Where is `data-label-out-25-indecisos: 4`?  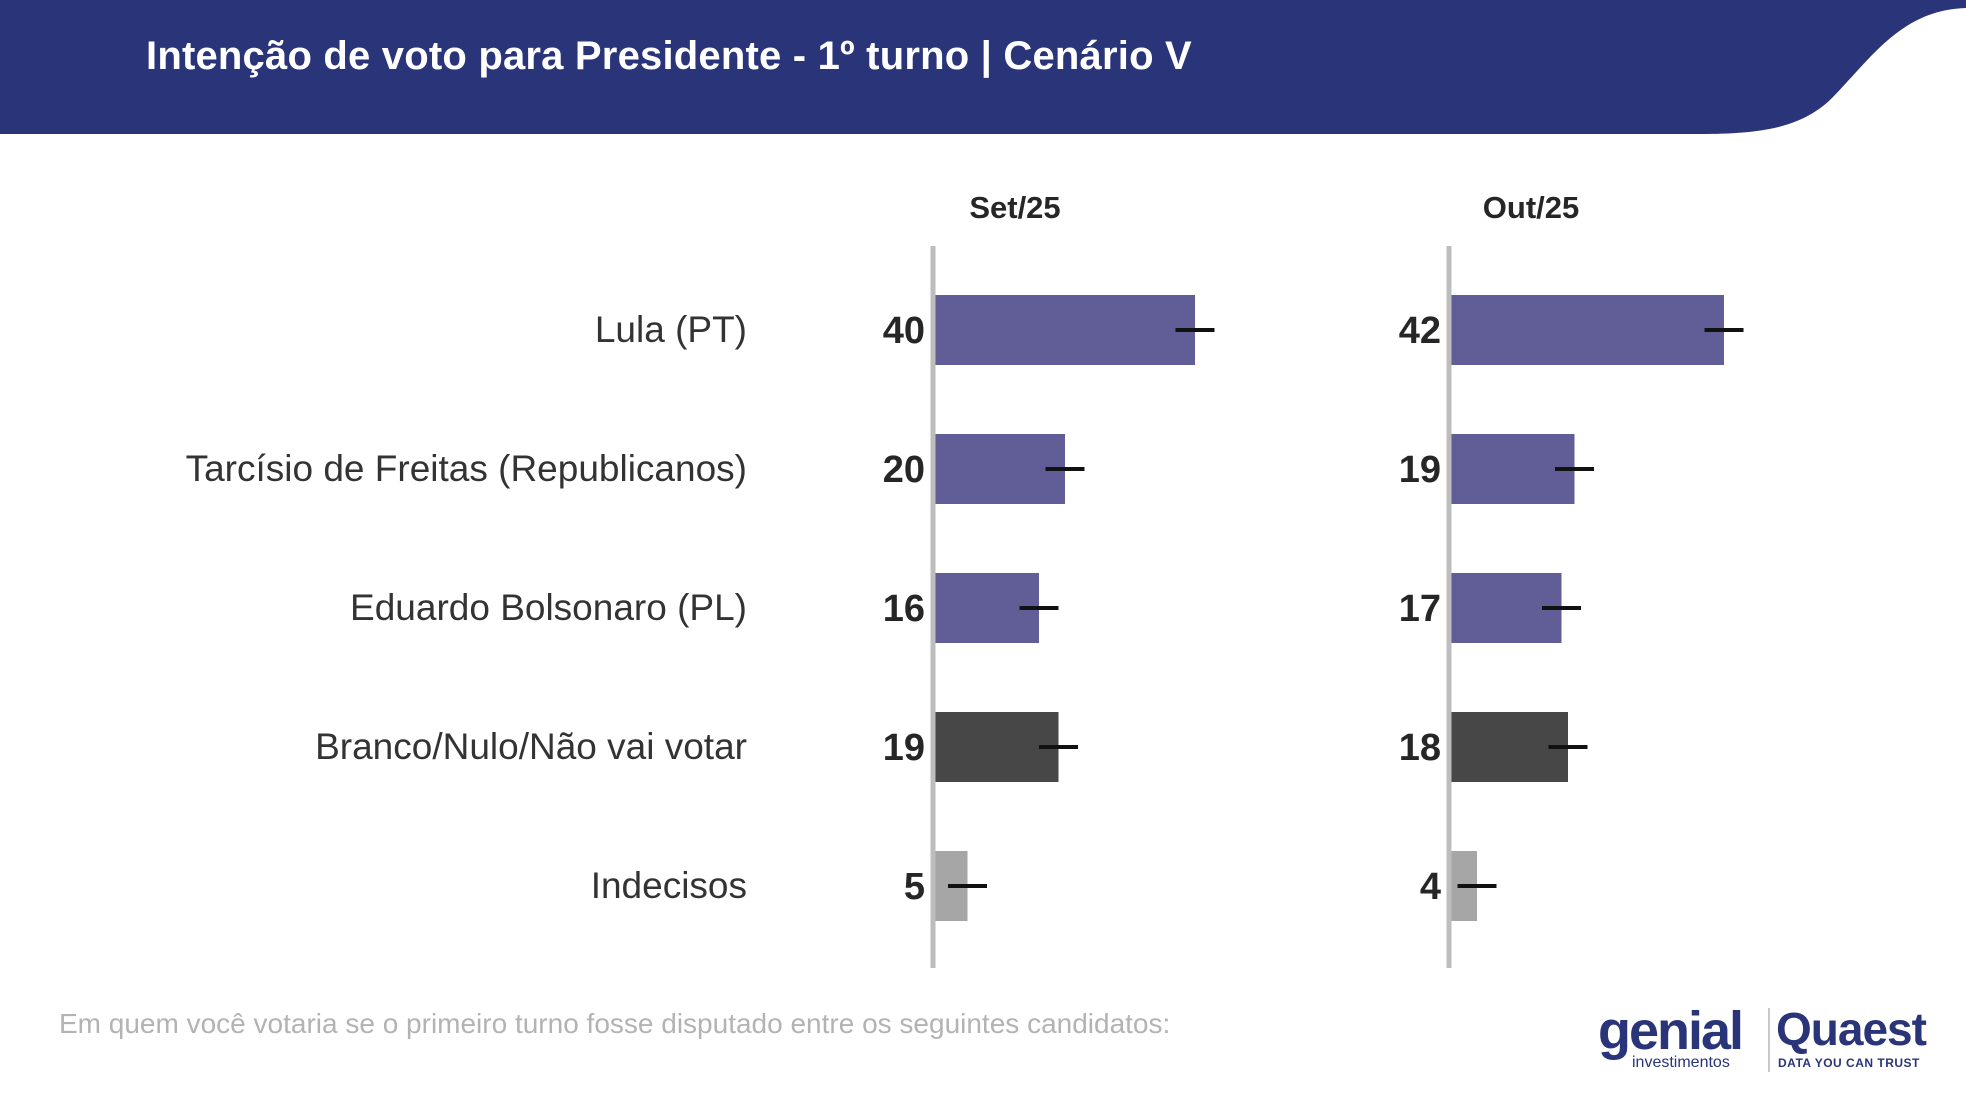 data-label-out-25-indecisos: 4 is located at coordinates (1430, 887).